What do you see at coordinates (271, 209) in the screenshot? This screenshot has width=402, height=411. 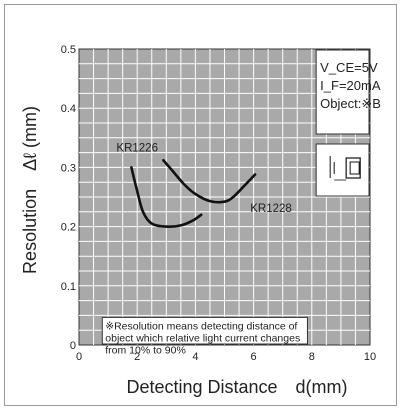 I see `series-label-kr1228: KR1228` at bounding box center [271, 209].